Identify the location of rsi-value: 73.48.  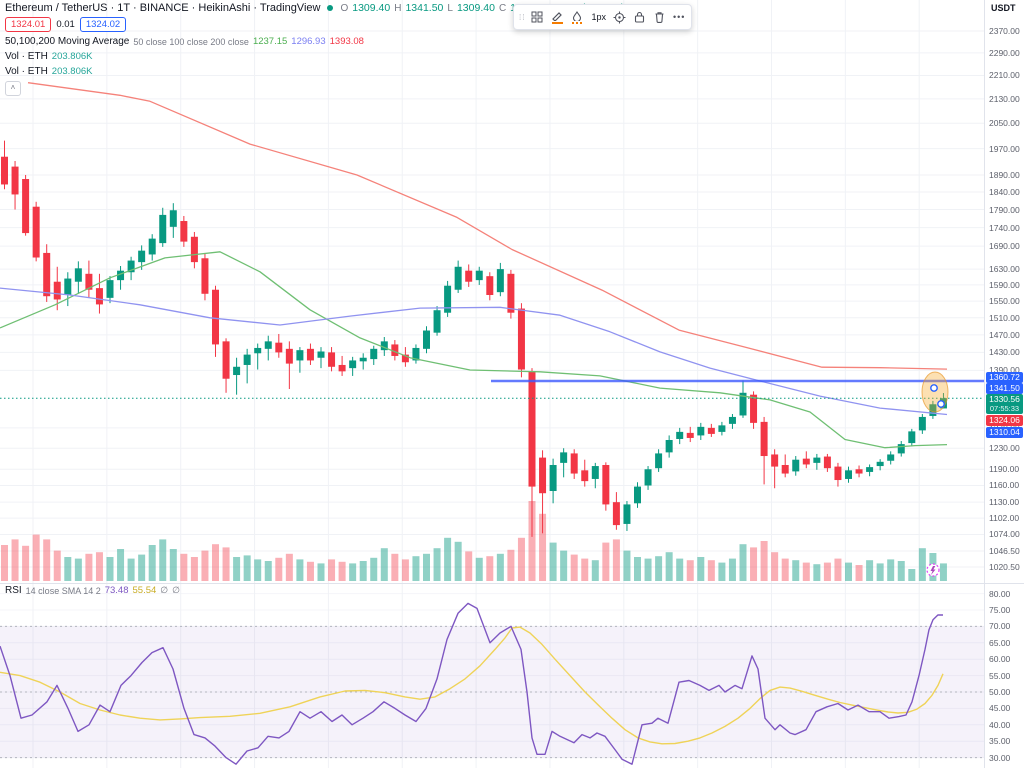
(116, 590).